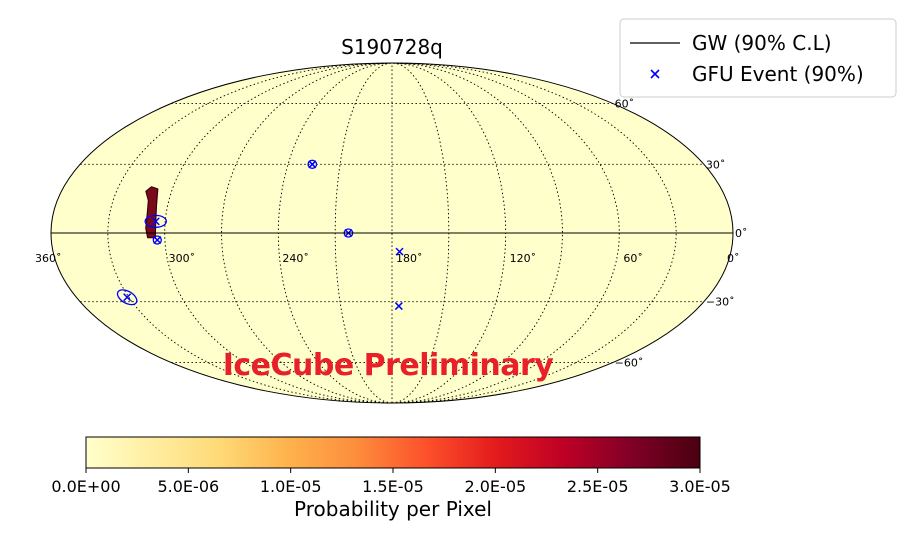  What do you see at coordinates (48, 258) in the screenshot?
I see `lon-tick-label: 360˚` at bounding box center [48, 258].